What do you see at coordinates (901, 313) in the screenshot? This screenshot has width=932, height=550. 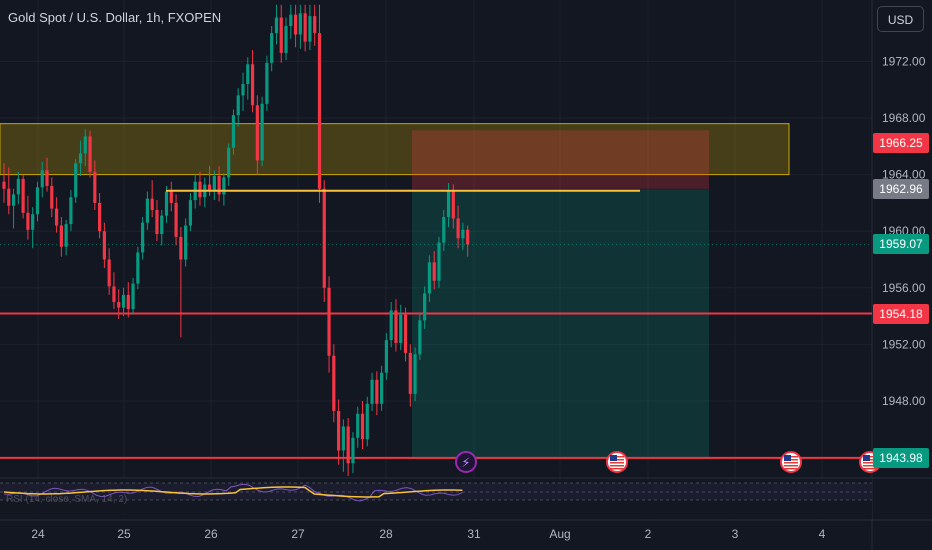 I see `support-price-tag: 1954.18` at bounding box center [901, 313].